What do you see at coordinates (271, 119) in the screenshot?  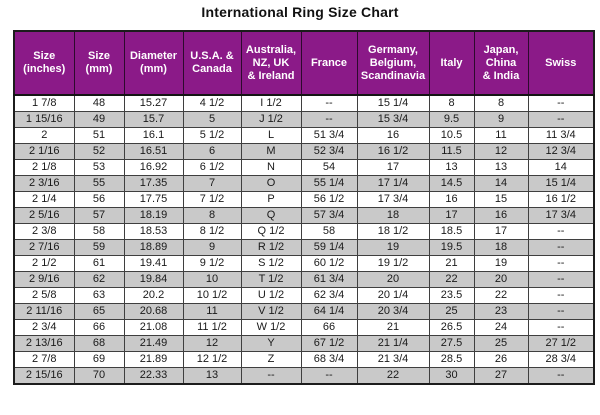 I see `table-cell: J 1/2` at bounding box center [271, 119].